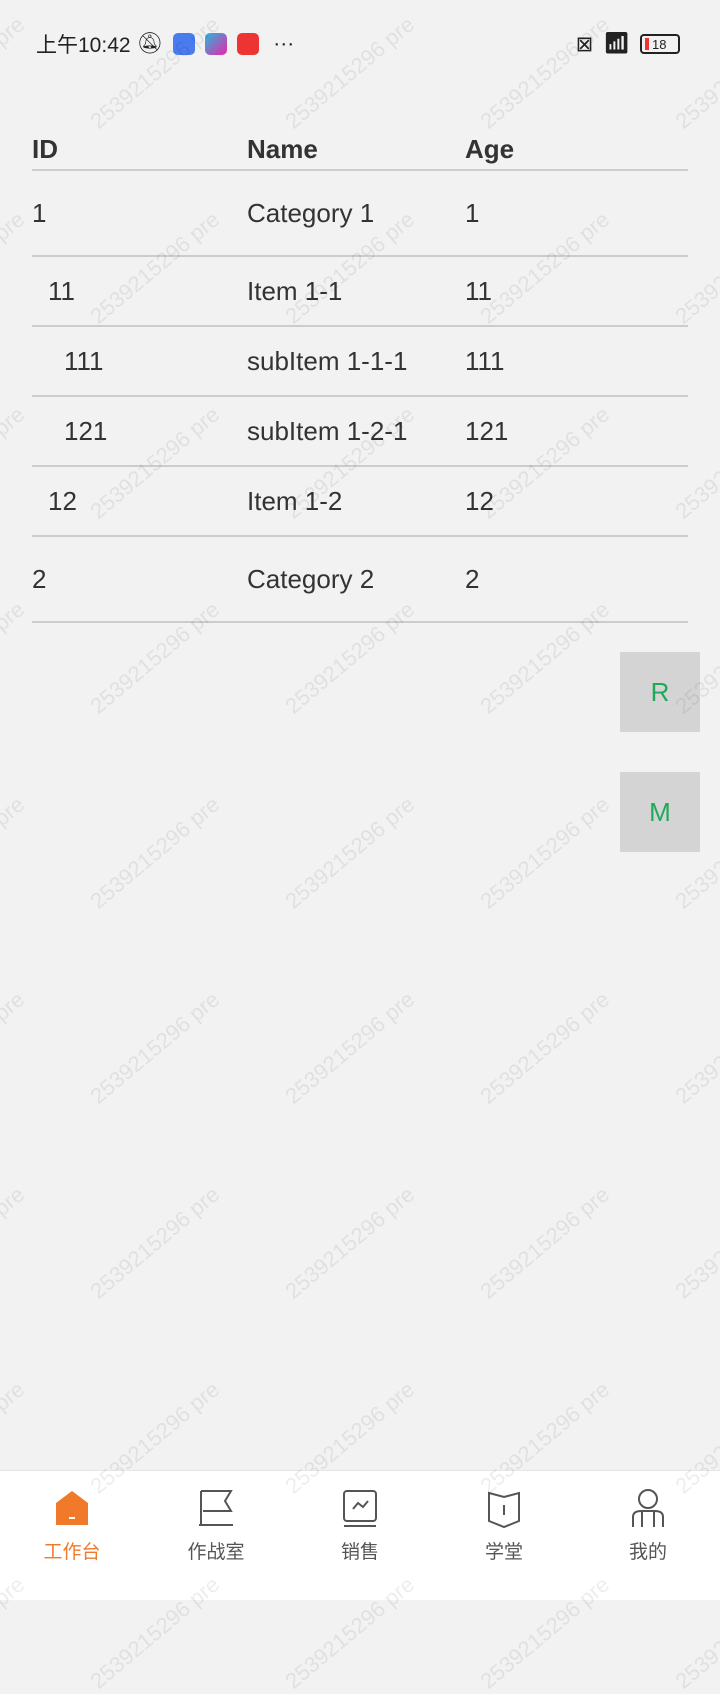 The image size is (720, 1694). I want to click on battery-level: 18, so click(659, 44).